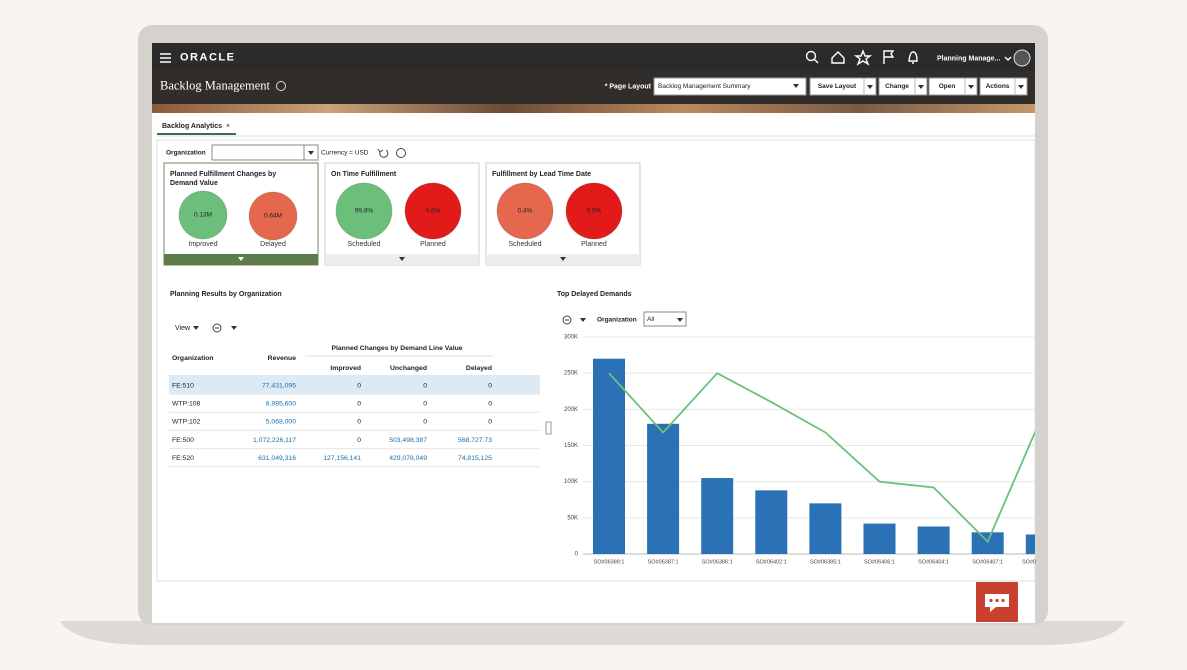 This screenshot has width=1187, height=670. Describe the element at coordinates (541, 174) in the screenshot. I see `tile-title: Fulfillment by Lead Time Date` at that location.